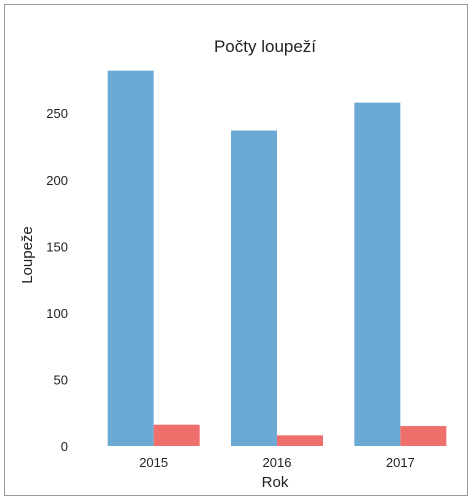  What do you see at coordinates (27, 255) in the screenshot?
I see `y-axis-label: Loupeže` at bounding box center [27, 255].